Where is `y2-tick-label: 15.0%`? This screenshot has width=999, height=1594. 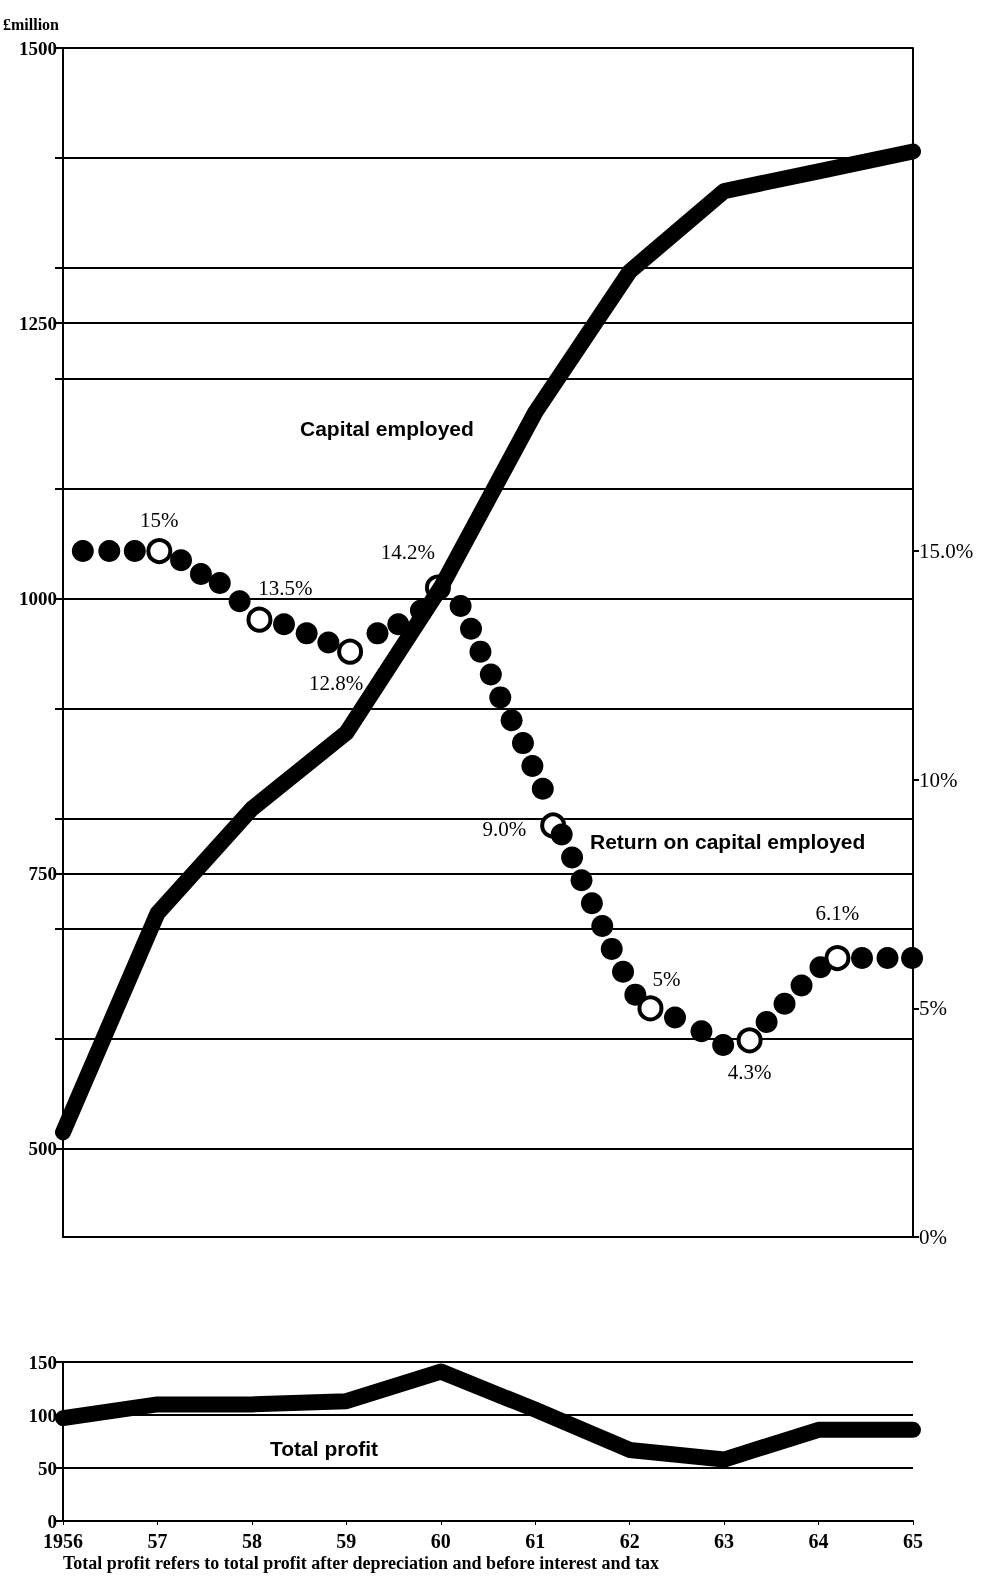
y2-tick-label: 15.0% is located at coordinates (946, 551).